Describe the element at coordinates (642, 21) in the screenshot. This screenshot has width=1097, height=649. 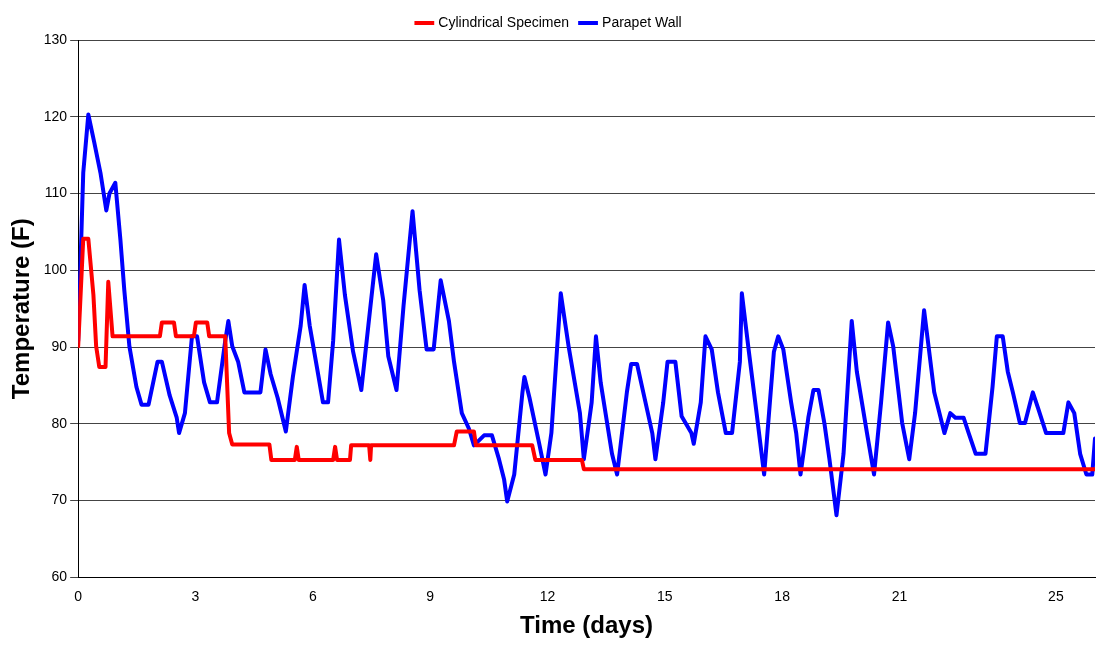
I see `legend-label: Parapet Wall` at that location.